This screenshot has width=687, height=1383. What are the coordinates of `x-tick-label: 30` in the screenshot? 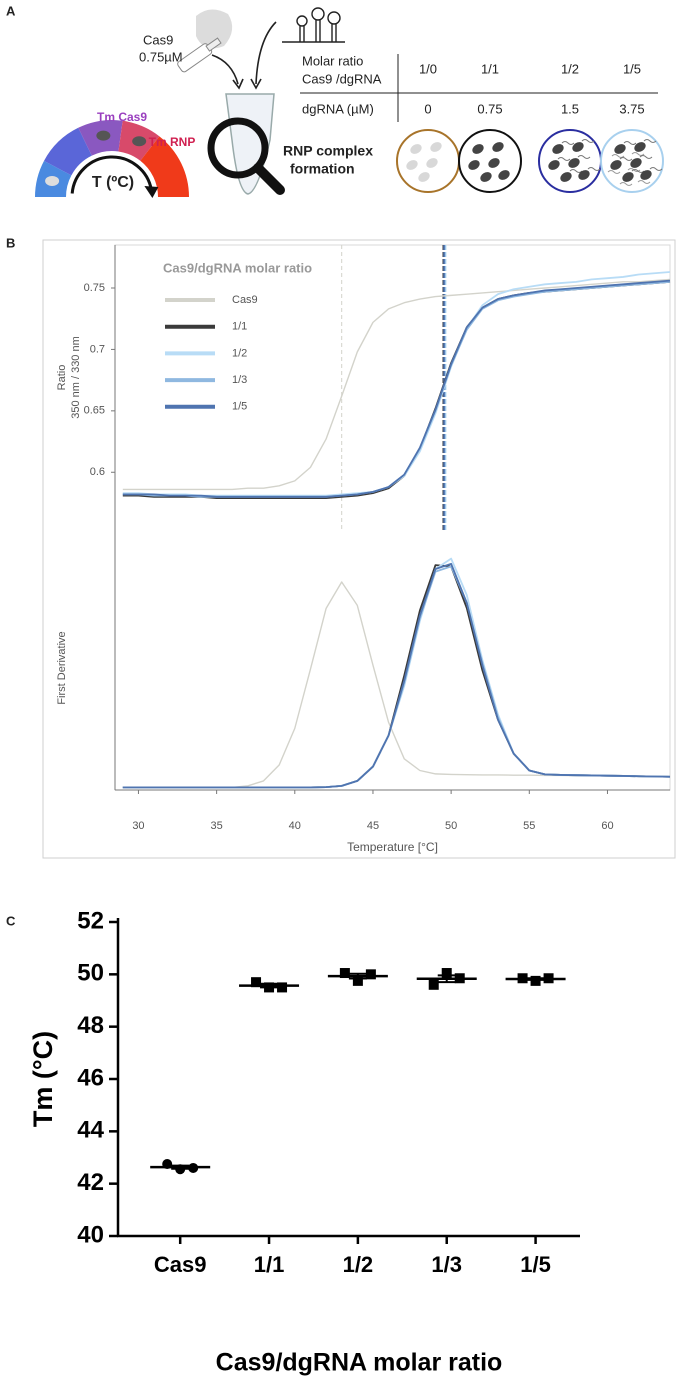 It's located at (138, 826).